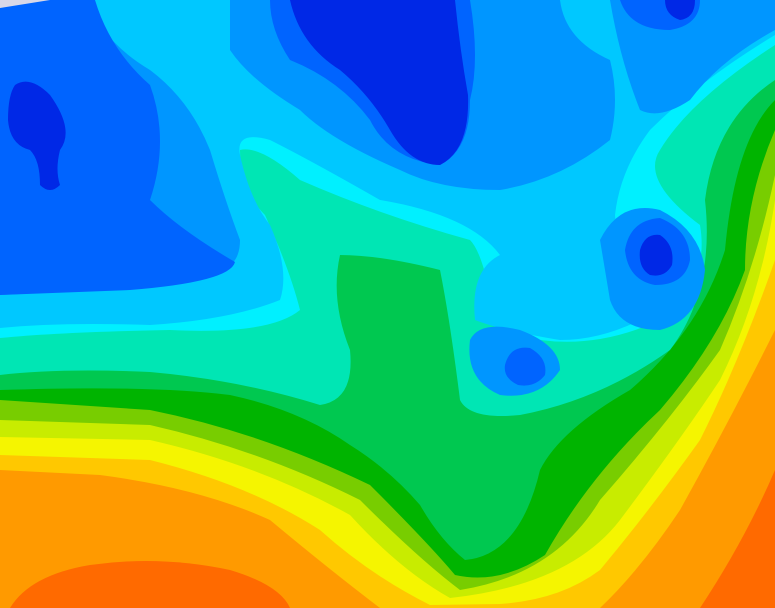 Image resolution: width=775 pixels, height=608 pixels. I want to click on corner-gray-strip, so click(25, 4).